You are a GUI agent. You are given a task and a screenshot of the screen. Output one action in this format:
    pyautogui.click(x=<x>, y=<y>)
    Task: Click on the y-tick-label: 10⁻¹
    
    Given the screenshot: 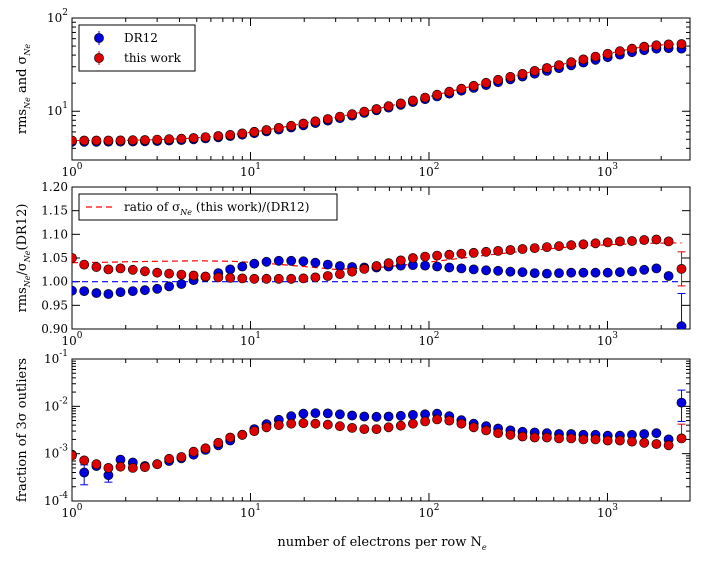 What is the action you would take?
    pyautogui.click(x=56, y=357)
    